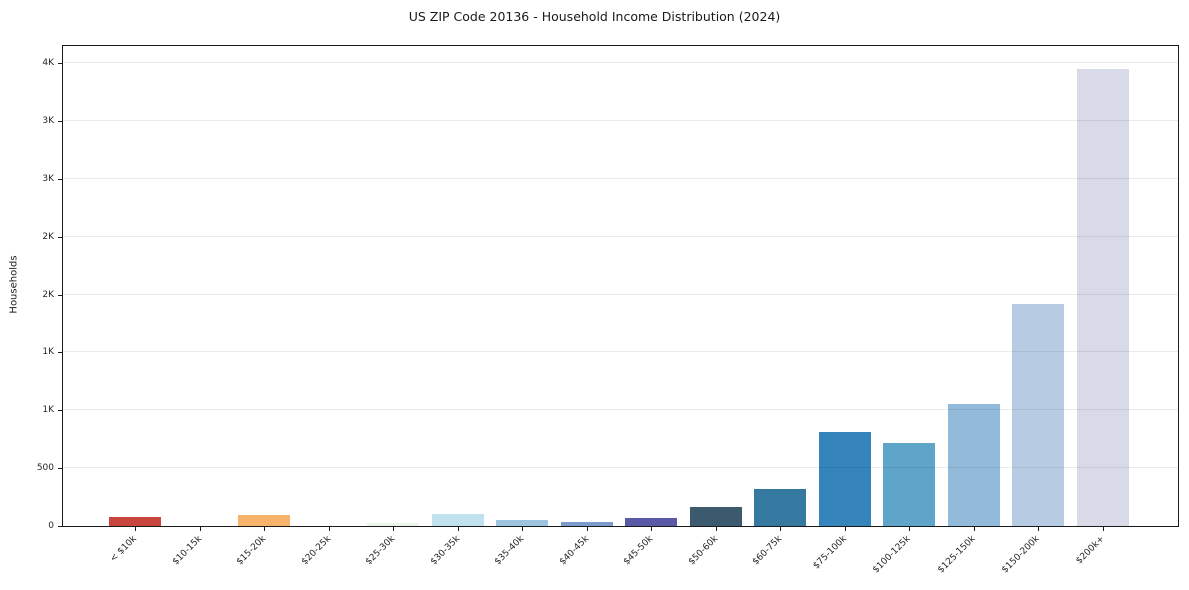 This screenshot has height=590, width=1189. What do you see at coordinates (445, 551) in the screenshot?
I see `x-tick-label: $30-35k` at bounding box center [445, 551].